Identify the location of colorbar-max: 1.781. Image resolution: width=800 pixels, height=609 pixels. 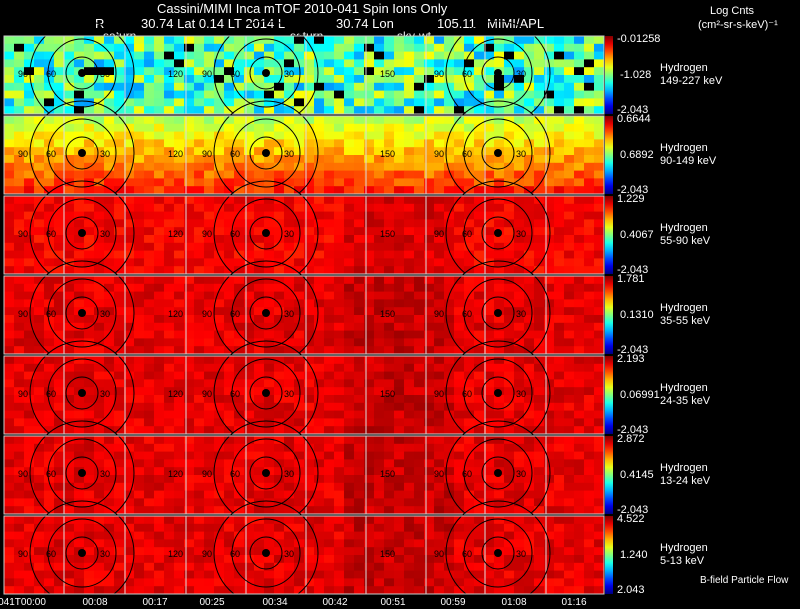
(631, 279).